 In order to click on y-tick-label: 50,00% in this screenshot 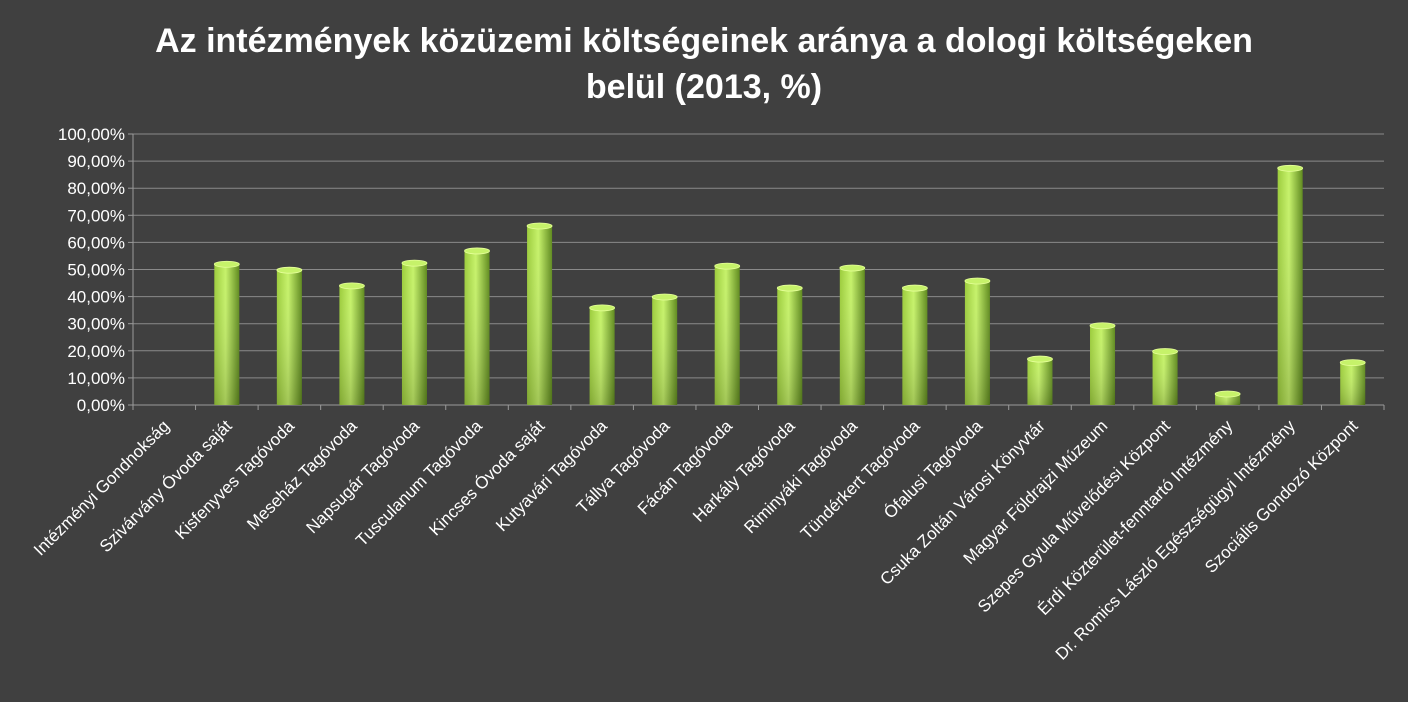, I will do `click(96, 270)`.